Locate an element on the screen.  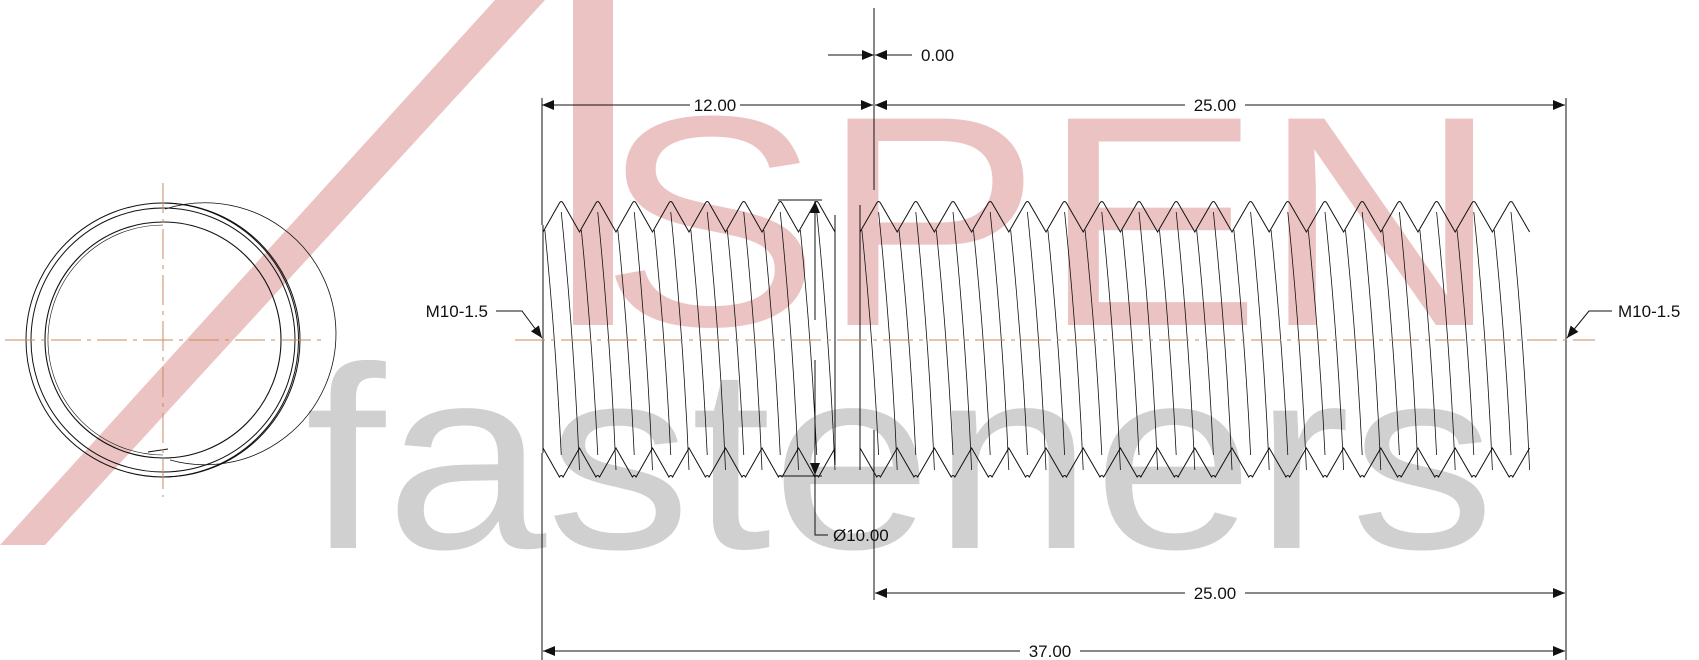
thread-callout-left: M10-1.5 is located at coordinates (457, 311).